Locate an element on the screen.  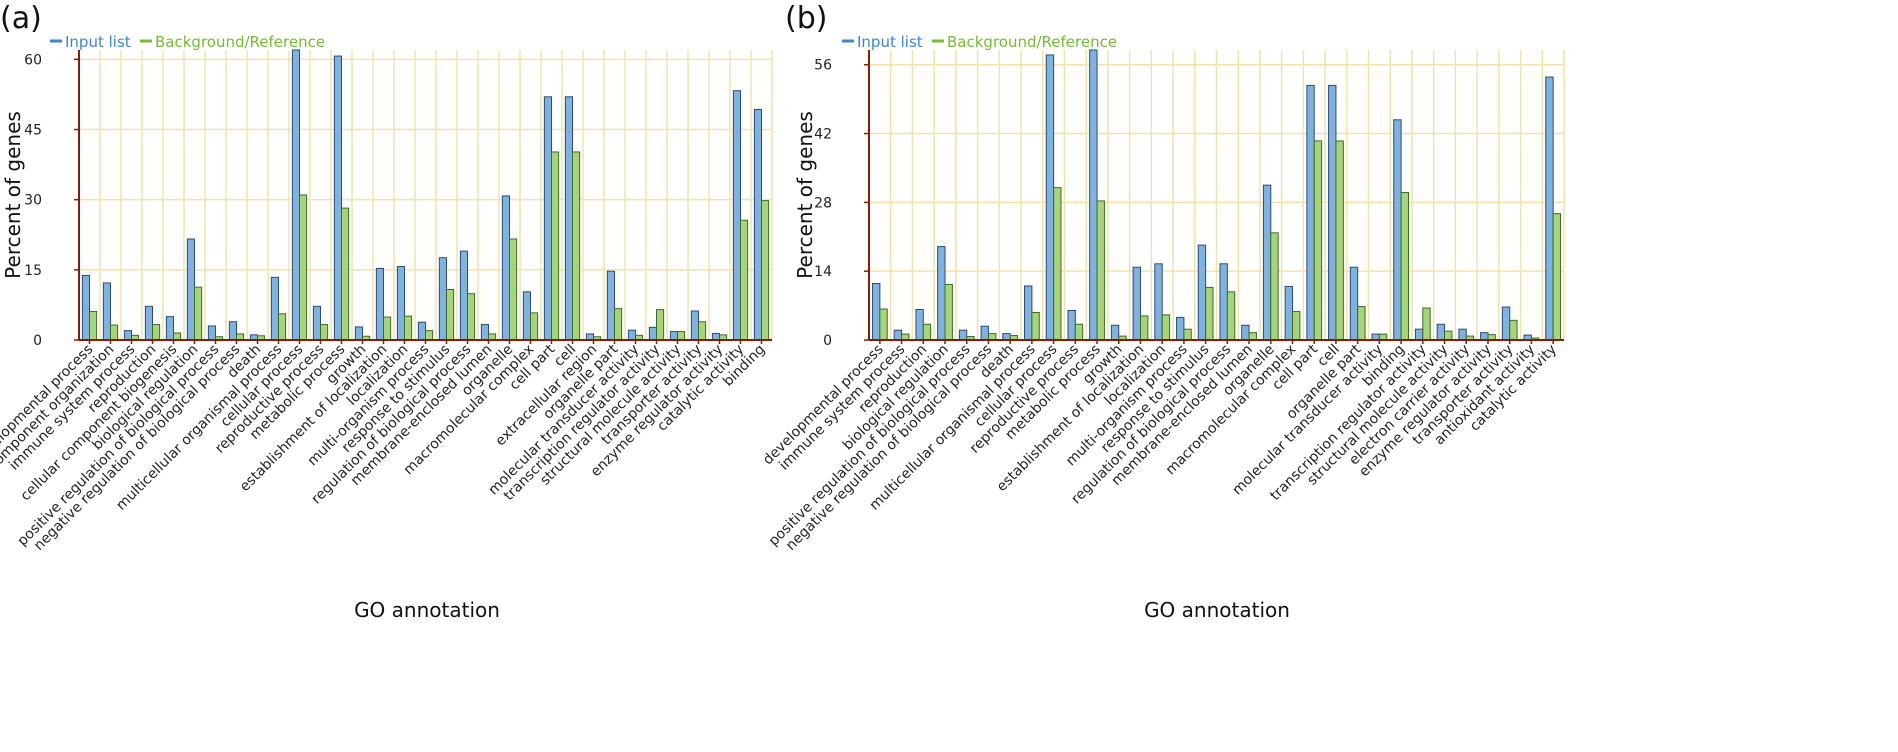
y-tick-label: 14 is located at coordinates (823, 272).